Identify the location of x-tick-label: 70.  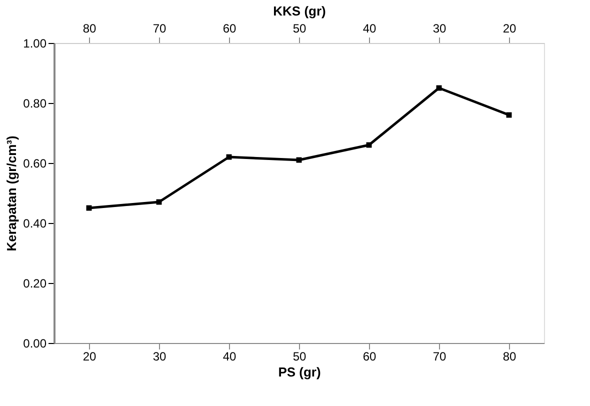
(439, 357).